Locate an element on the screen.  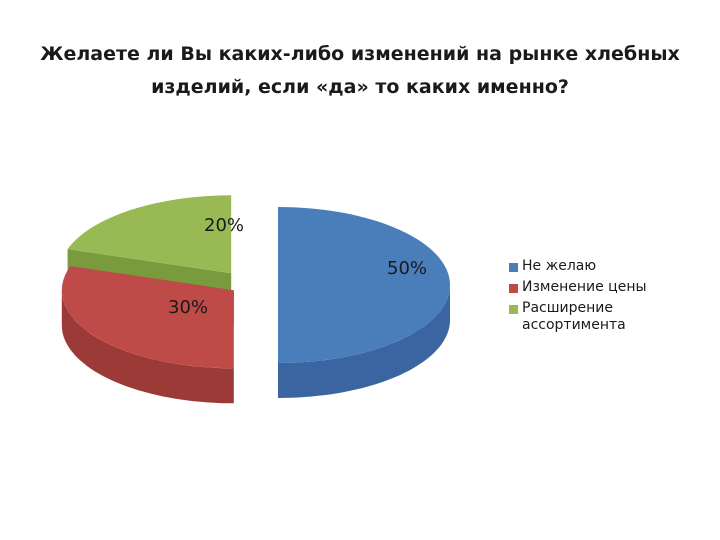
pie-slice-ne-zhelayu is located at coordinates (364, 285).